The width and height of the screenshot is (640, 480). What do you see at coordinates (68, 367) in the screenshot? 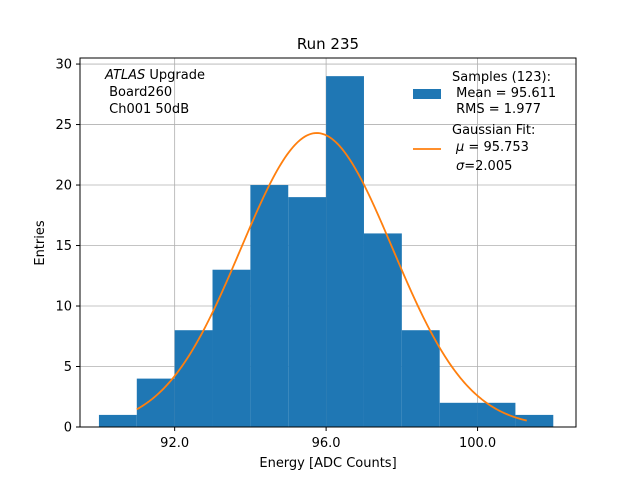
I see `y-tick-label-1: 5` at bounding box center [68, 367].